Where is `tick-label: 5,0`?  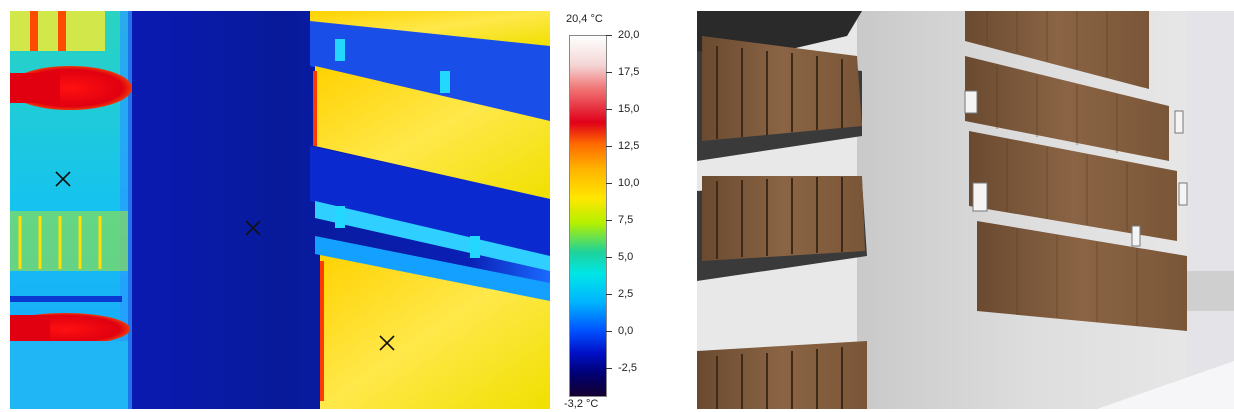
tick-label: 5,0 is located at coordinates (626, 257).